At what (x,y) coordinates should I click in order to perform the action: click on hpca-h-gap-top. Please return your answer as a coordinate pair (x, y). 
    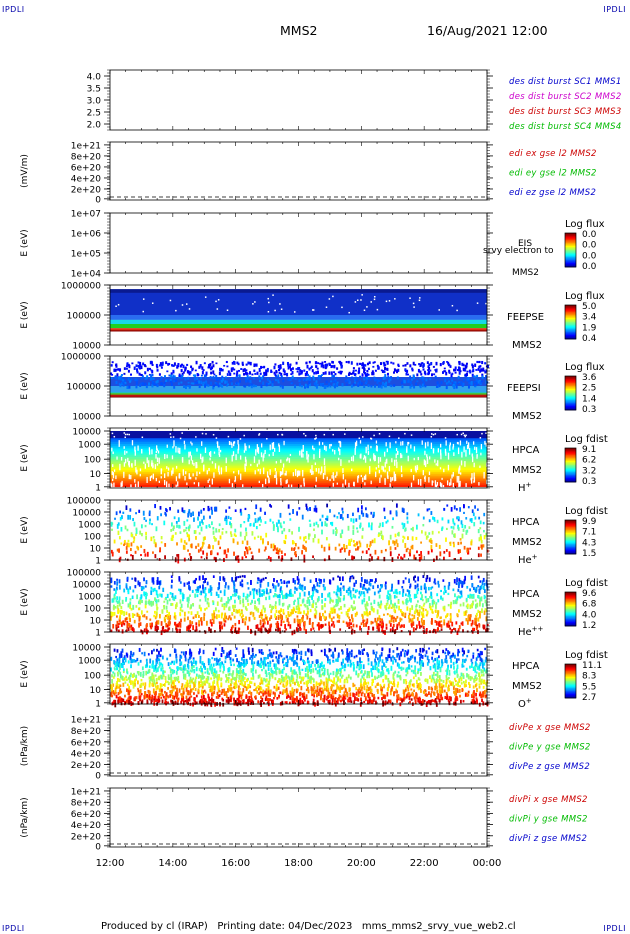
    Looking at the image, I should click on (127, 434).